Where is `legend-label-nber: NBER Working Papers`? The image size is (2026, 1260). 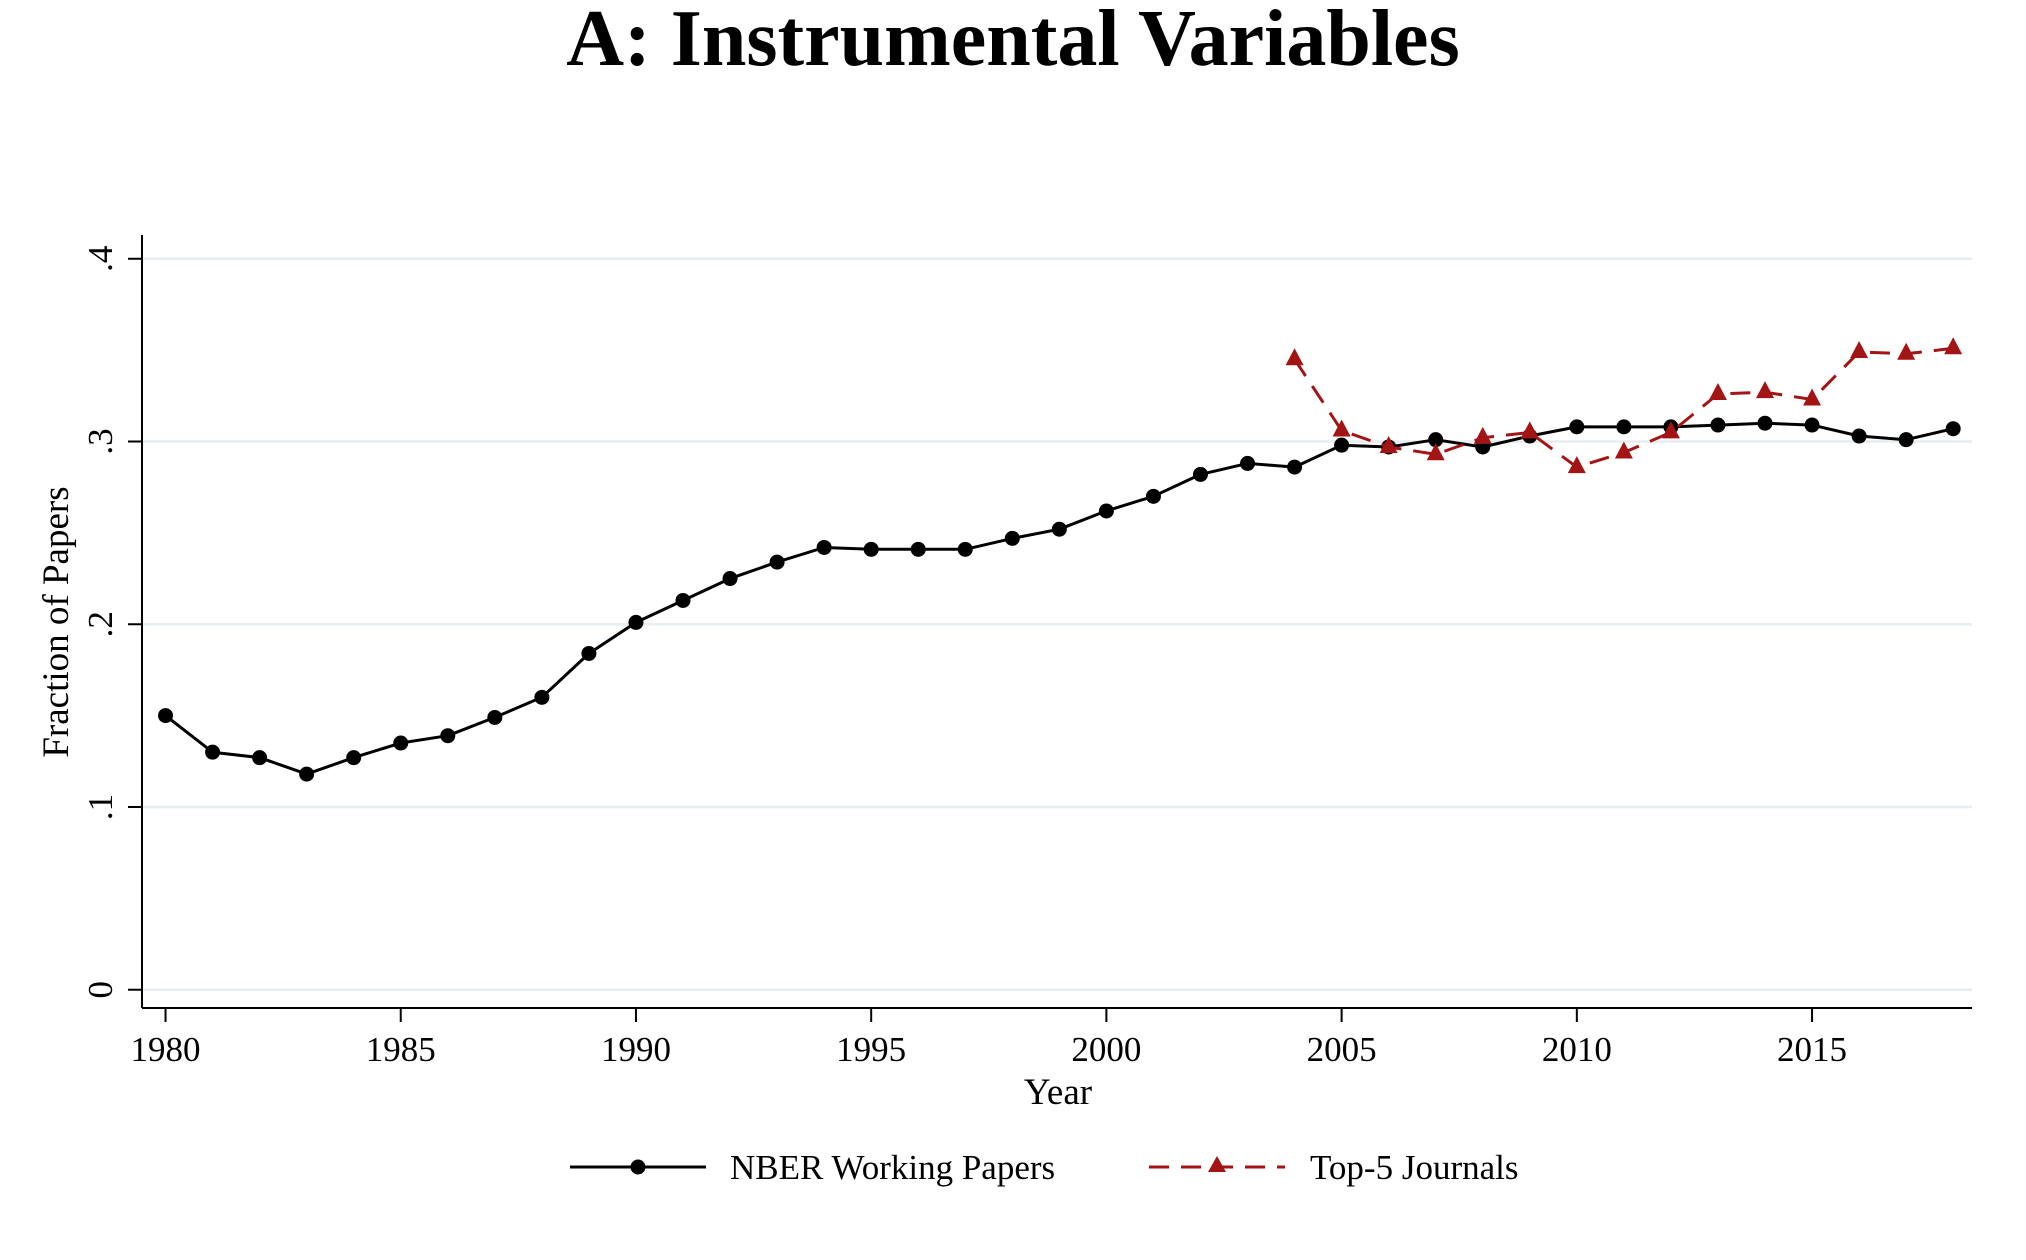 legend-label-nber: NBER Working Papers is located at coordinates (892, 1167).